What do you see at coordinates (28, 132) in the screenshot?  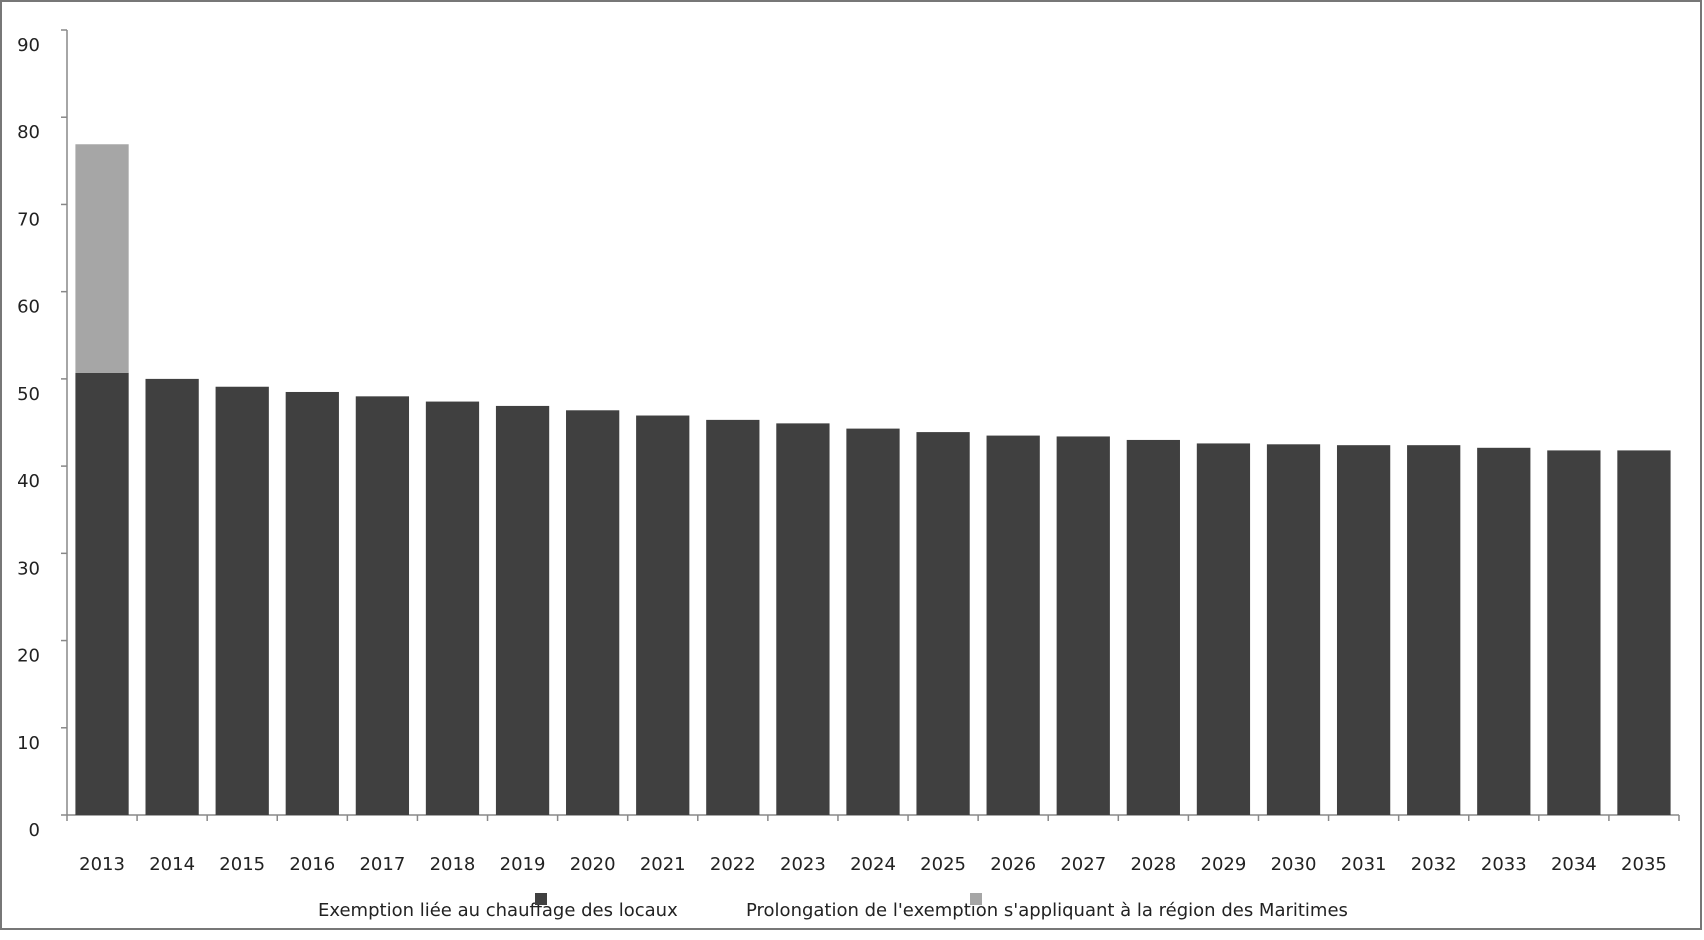 I see `y-tick-label: 80` at bounding box center [28, 132].